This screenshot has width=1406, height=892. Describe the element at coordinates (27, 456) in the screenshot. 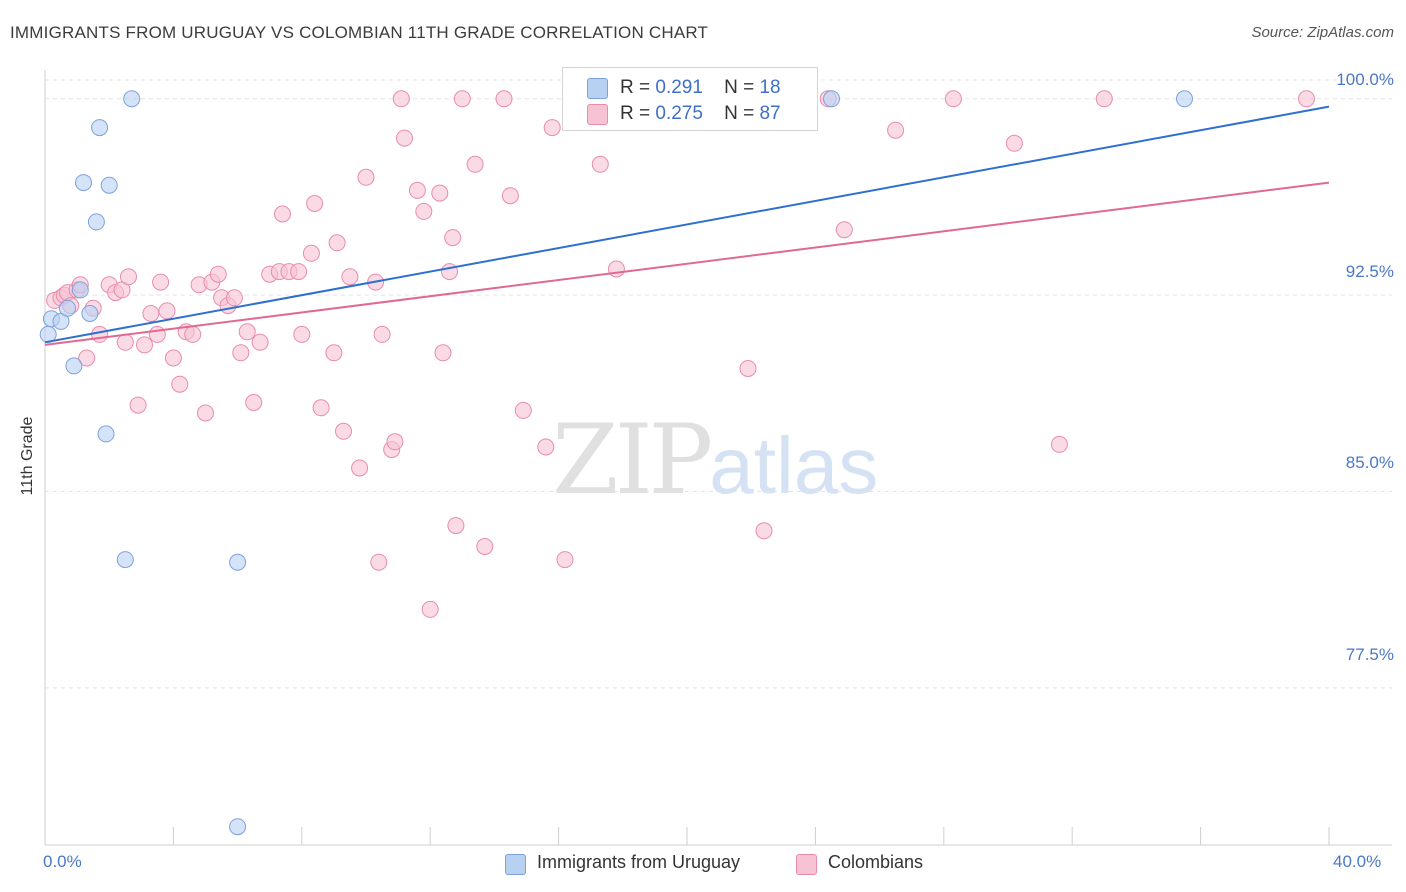

I see `y-axis-label: 11th Grade` at that location.